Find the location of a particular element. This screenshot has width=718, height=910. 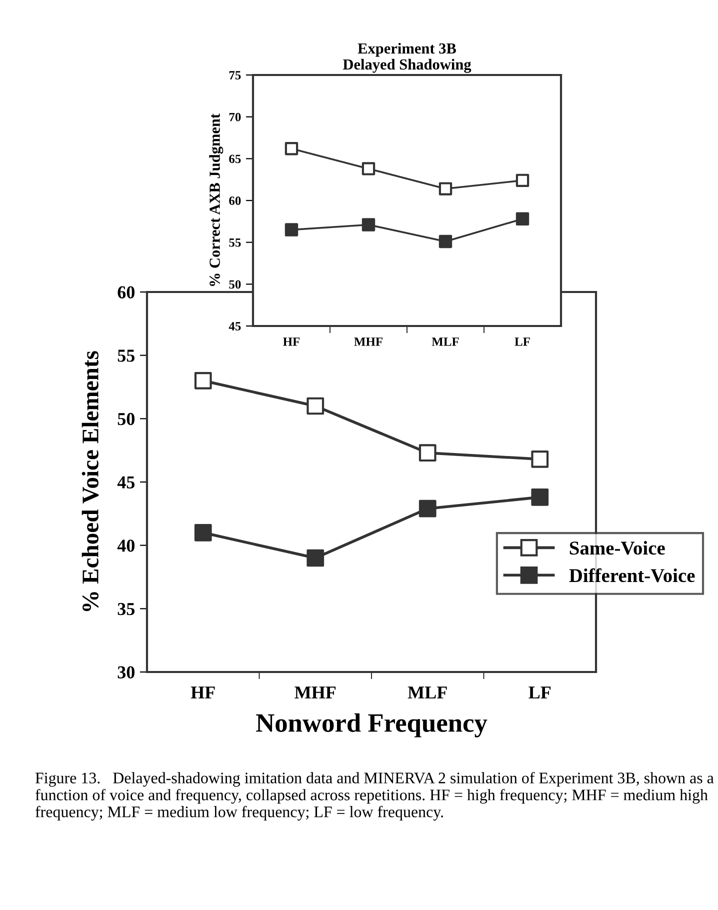

y-tick-label: 70 is located at coordinates (235, 117).